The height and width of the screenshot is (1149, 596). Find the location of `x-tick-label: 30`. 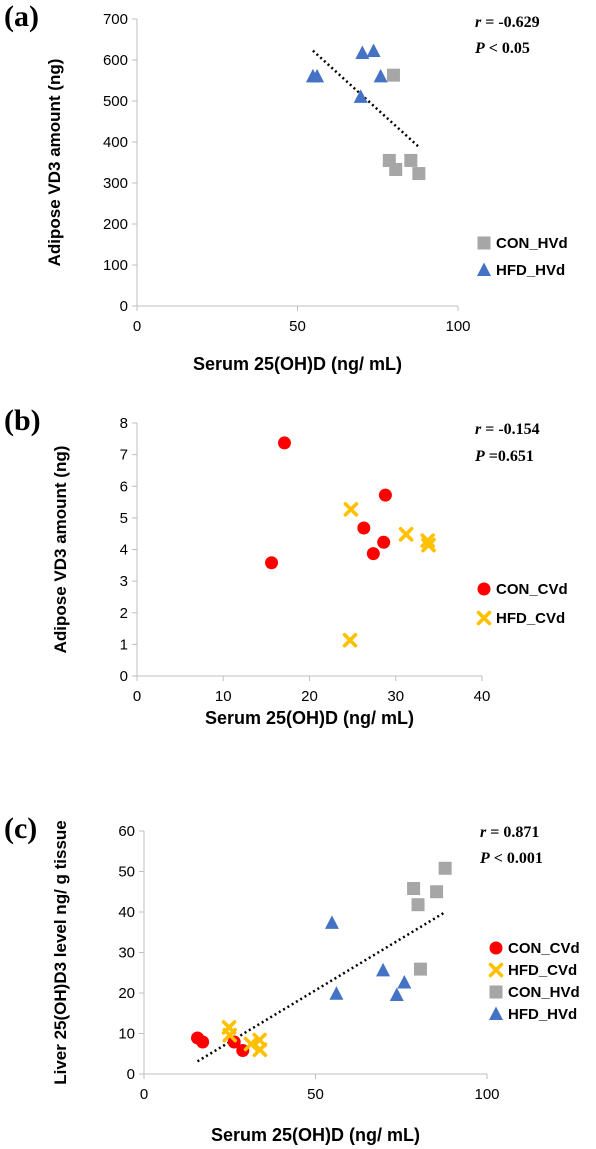

x-tick-label: 30 is located at coordinates (395, 696).